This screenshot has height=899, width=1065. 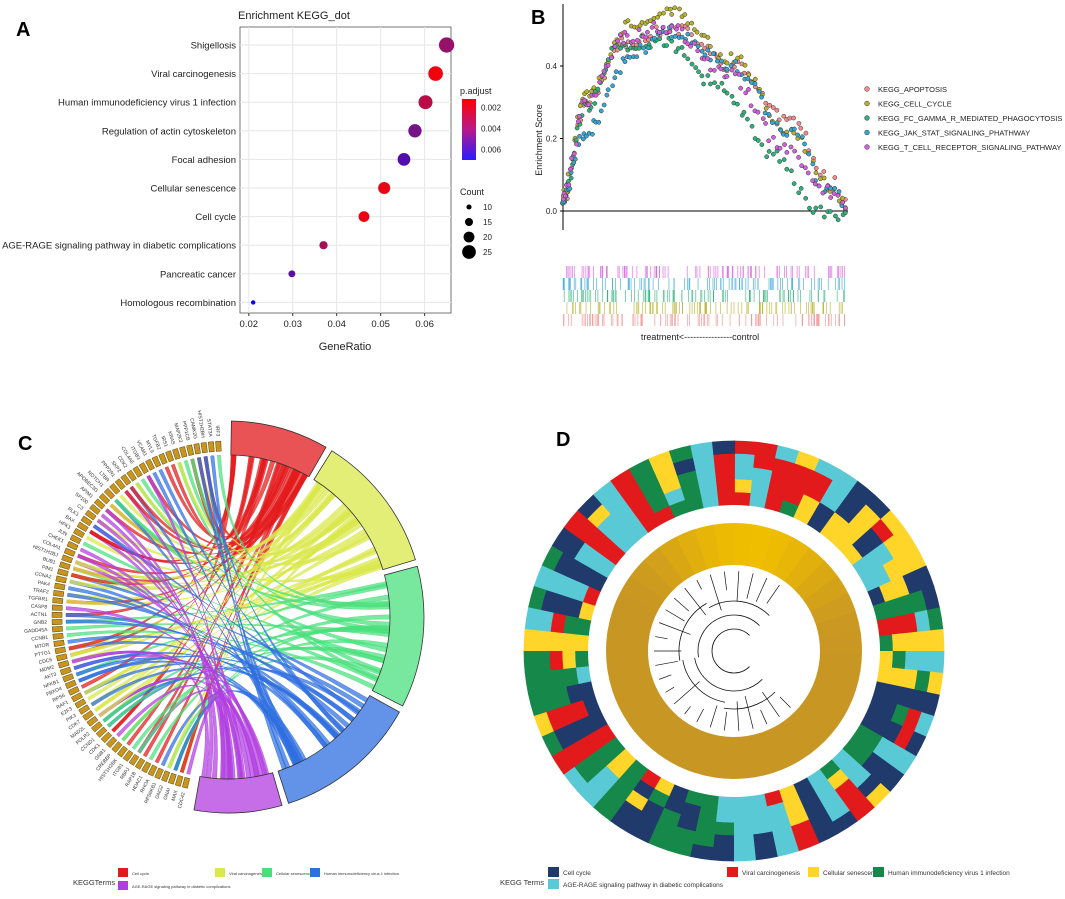 I want to click on chord-legend-swatch, so click(x=123, y=885).